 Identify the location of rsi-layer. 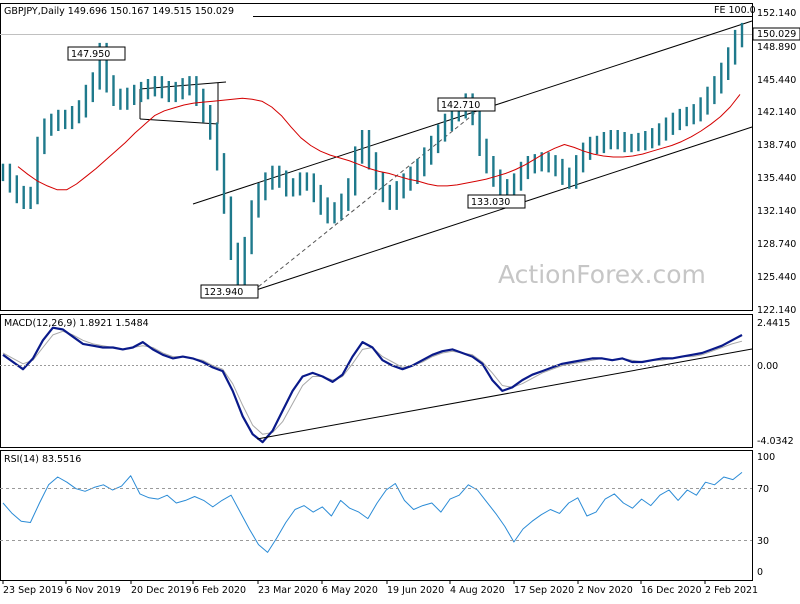
(372, 512).